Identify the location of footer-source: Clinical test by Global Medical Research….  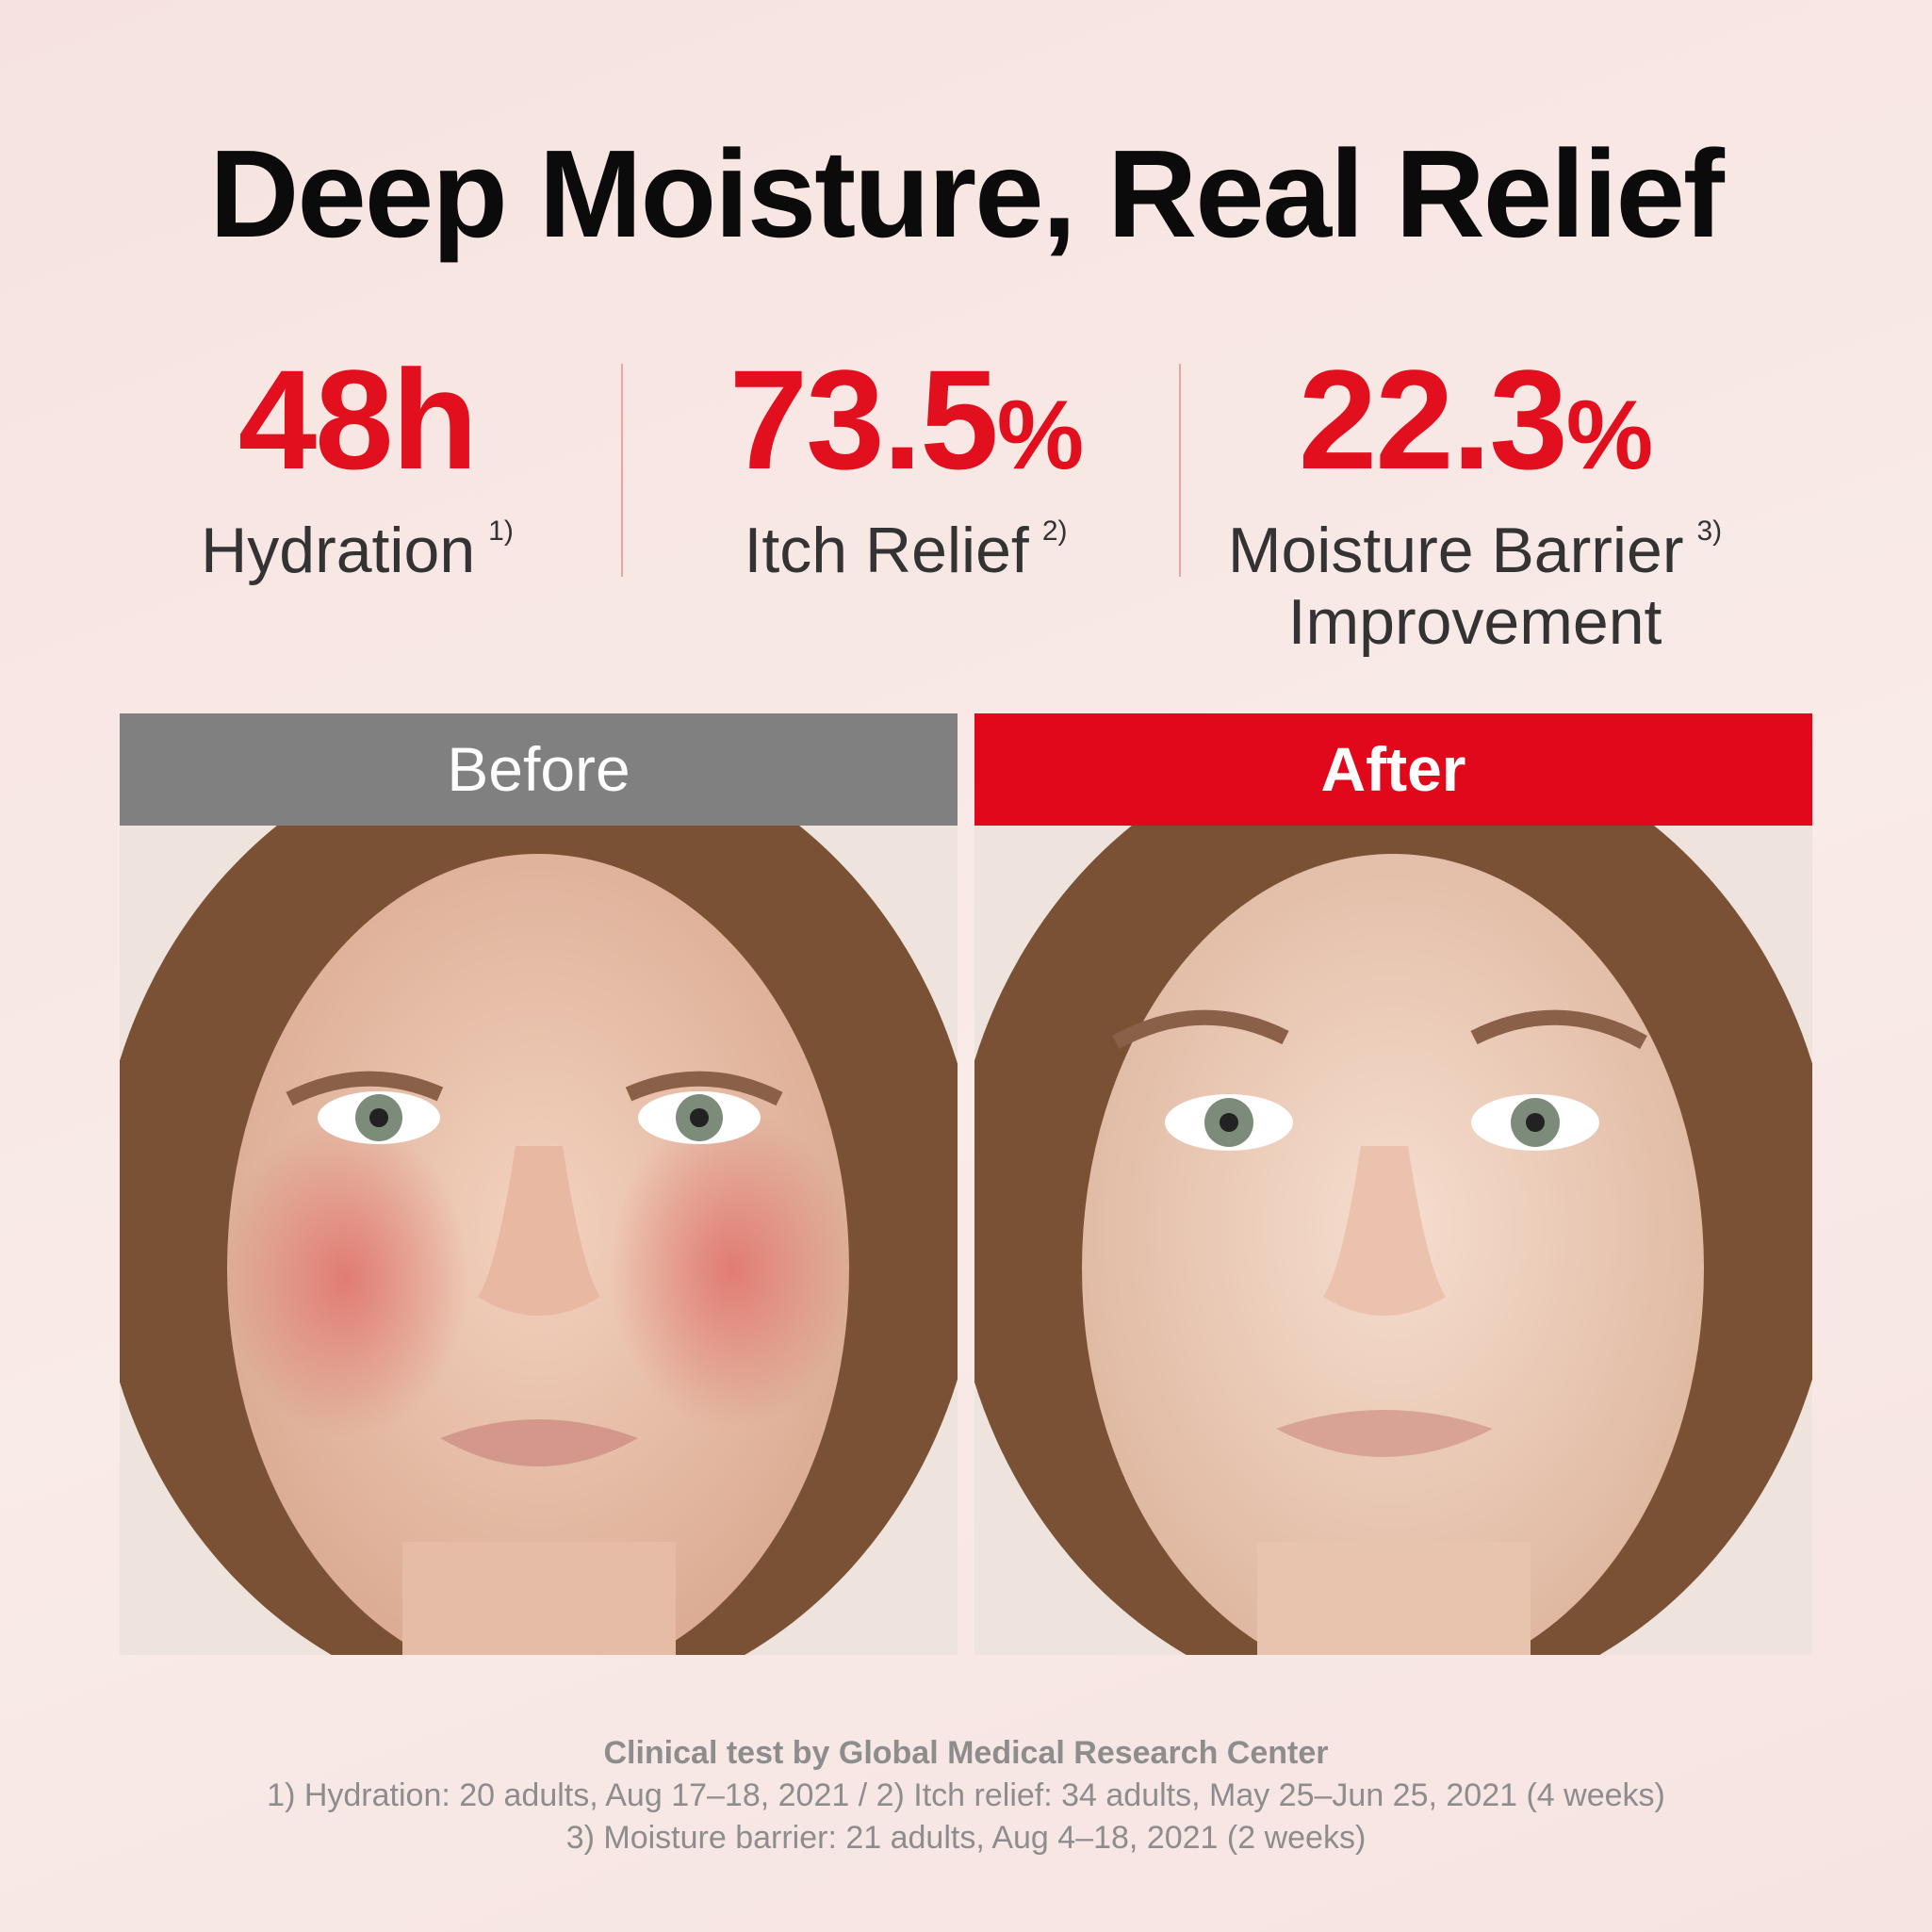
(966, 1753).